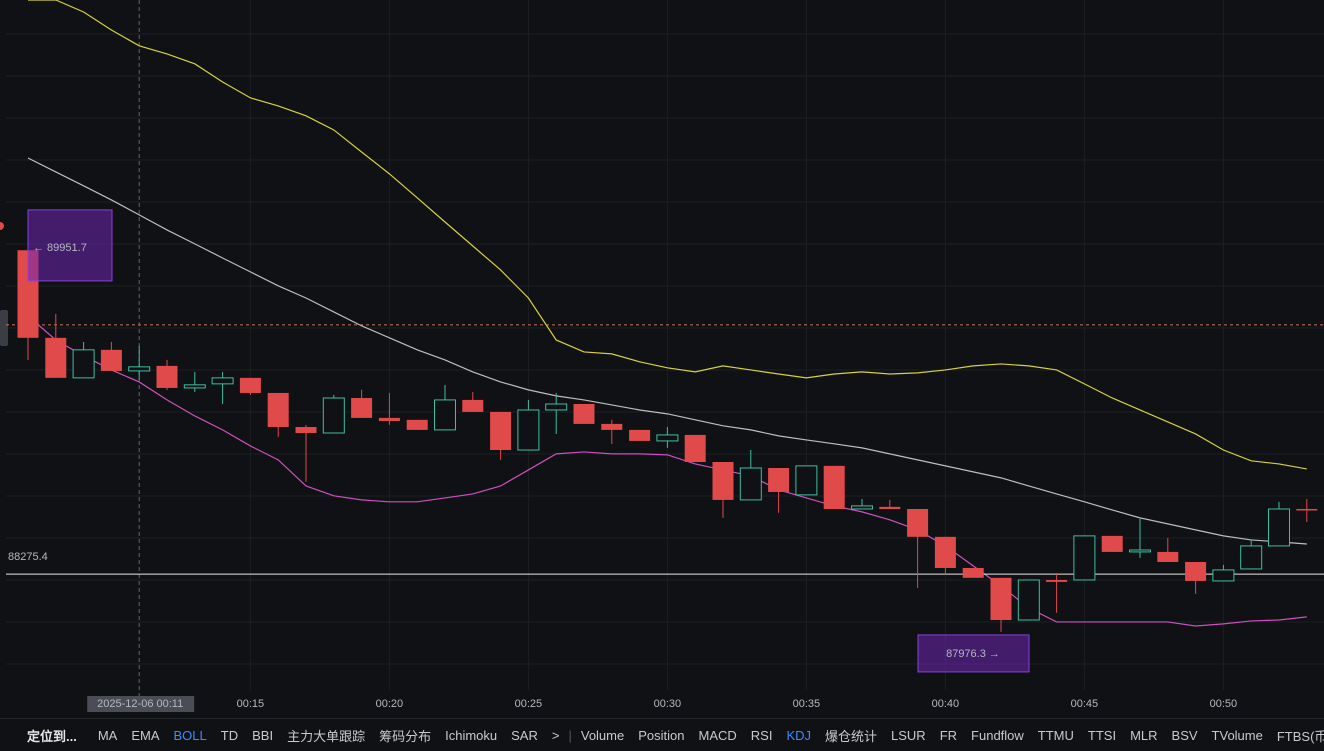 This screenshot has height=751, width=1324. Describe the element at coordinates (555, 735) in the screenshot. I see `more-button: >` at that location.